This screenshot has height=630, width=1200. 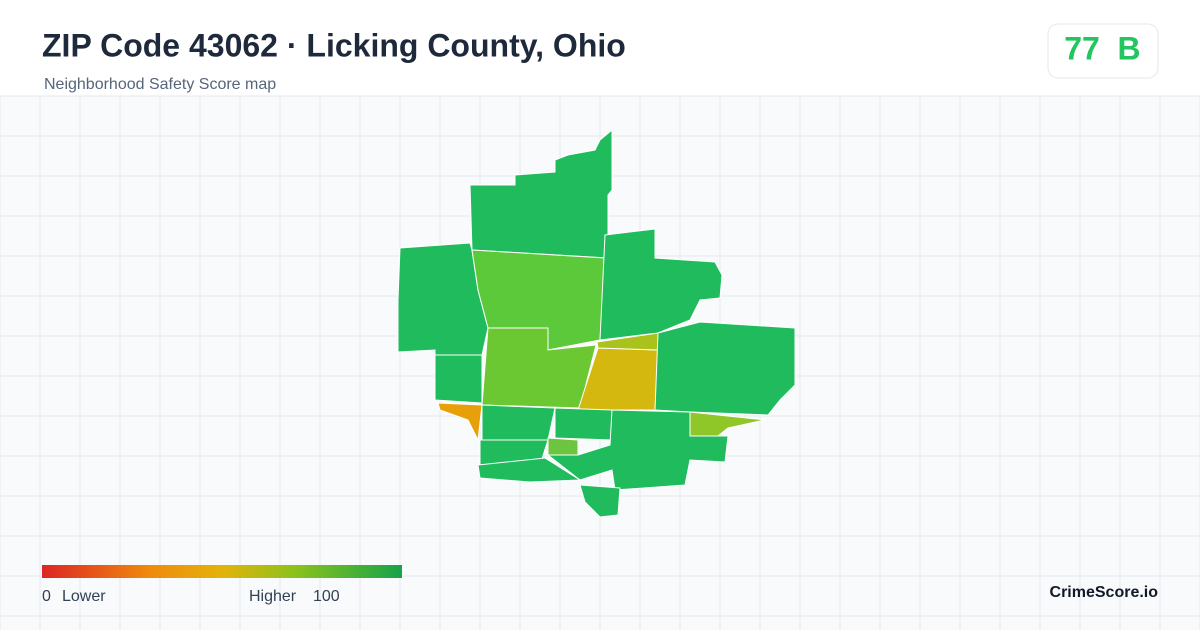 What do you see at coordinates (46, 596) in the screenshot?
I see `legend-min: 0` at bounding box center [46, 596].